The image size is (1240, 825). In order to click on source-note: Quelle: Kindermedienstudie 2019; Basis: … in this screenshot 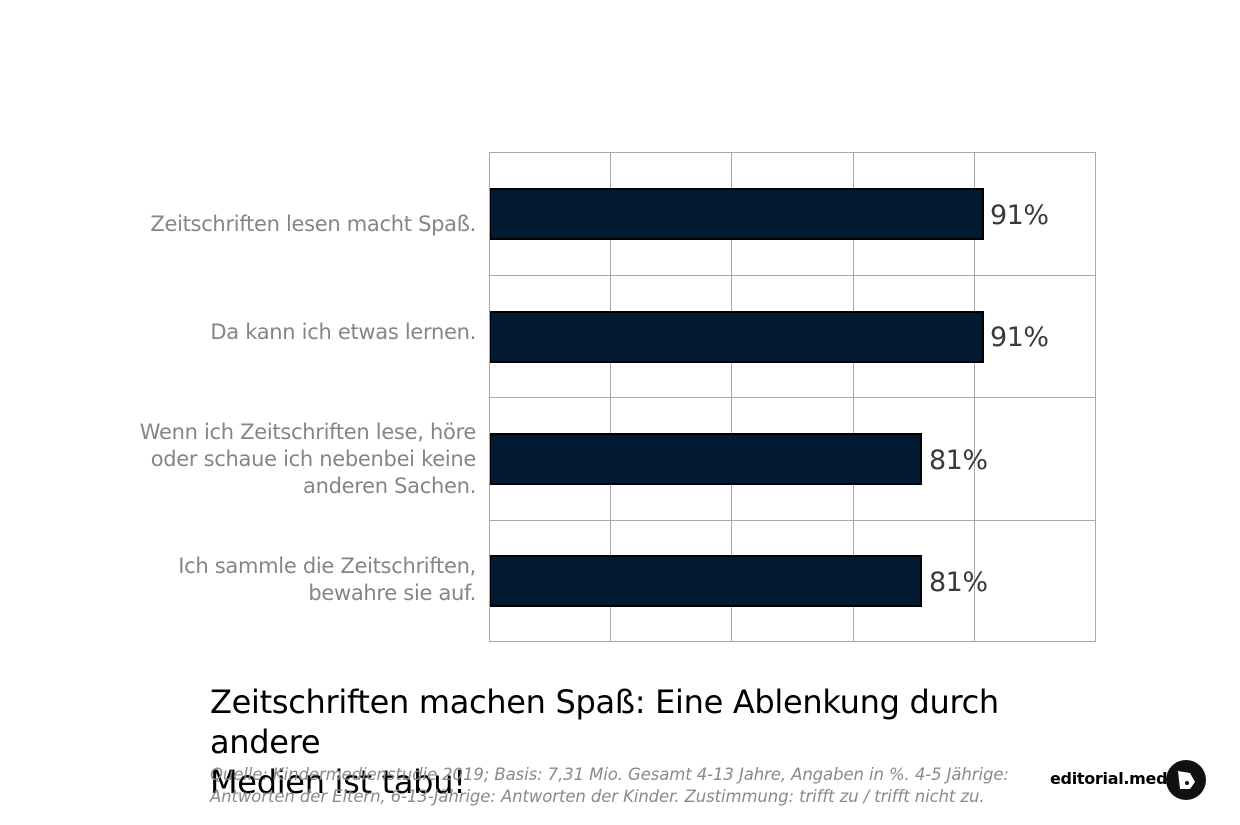, I will do `click(630, 786)`.